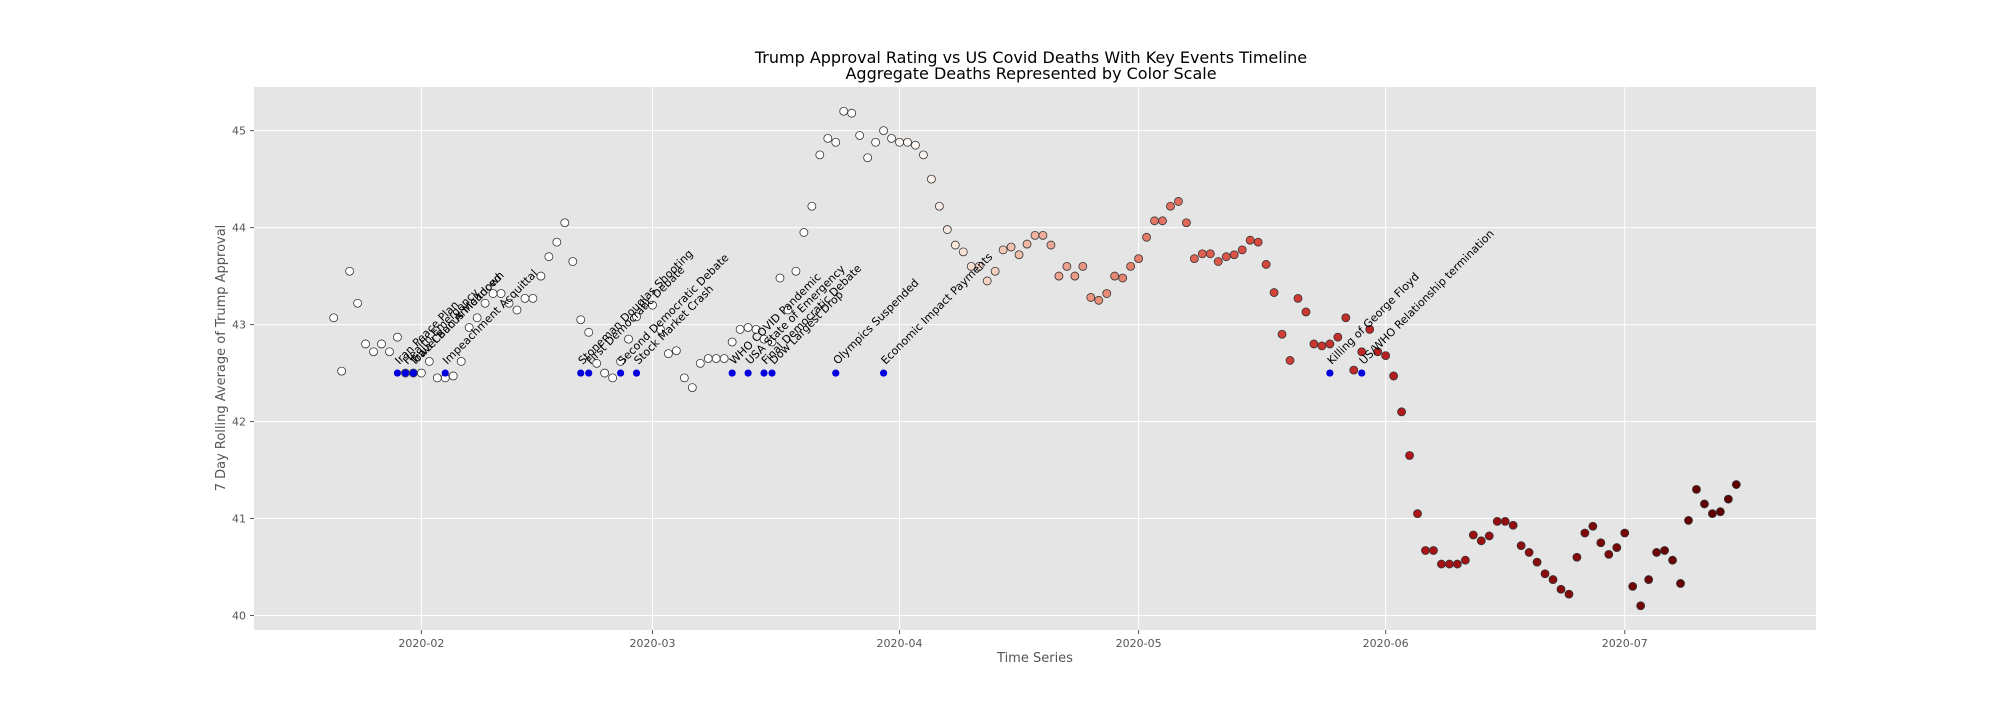  I want to click on x-tick-label: 2020-07, so click(1625, 643).